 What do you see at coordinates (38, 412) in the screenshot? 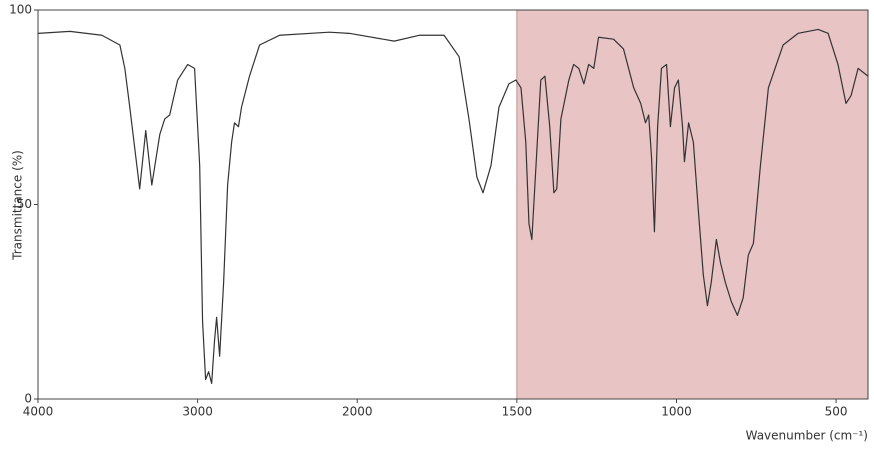
I see `x-tick-label: 4000` at bounding box center [38, 412].